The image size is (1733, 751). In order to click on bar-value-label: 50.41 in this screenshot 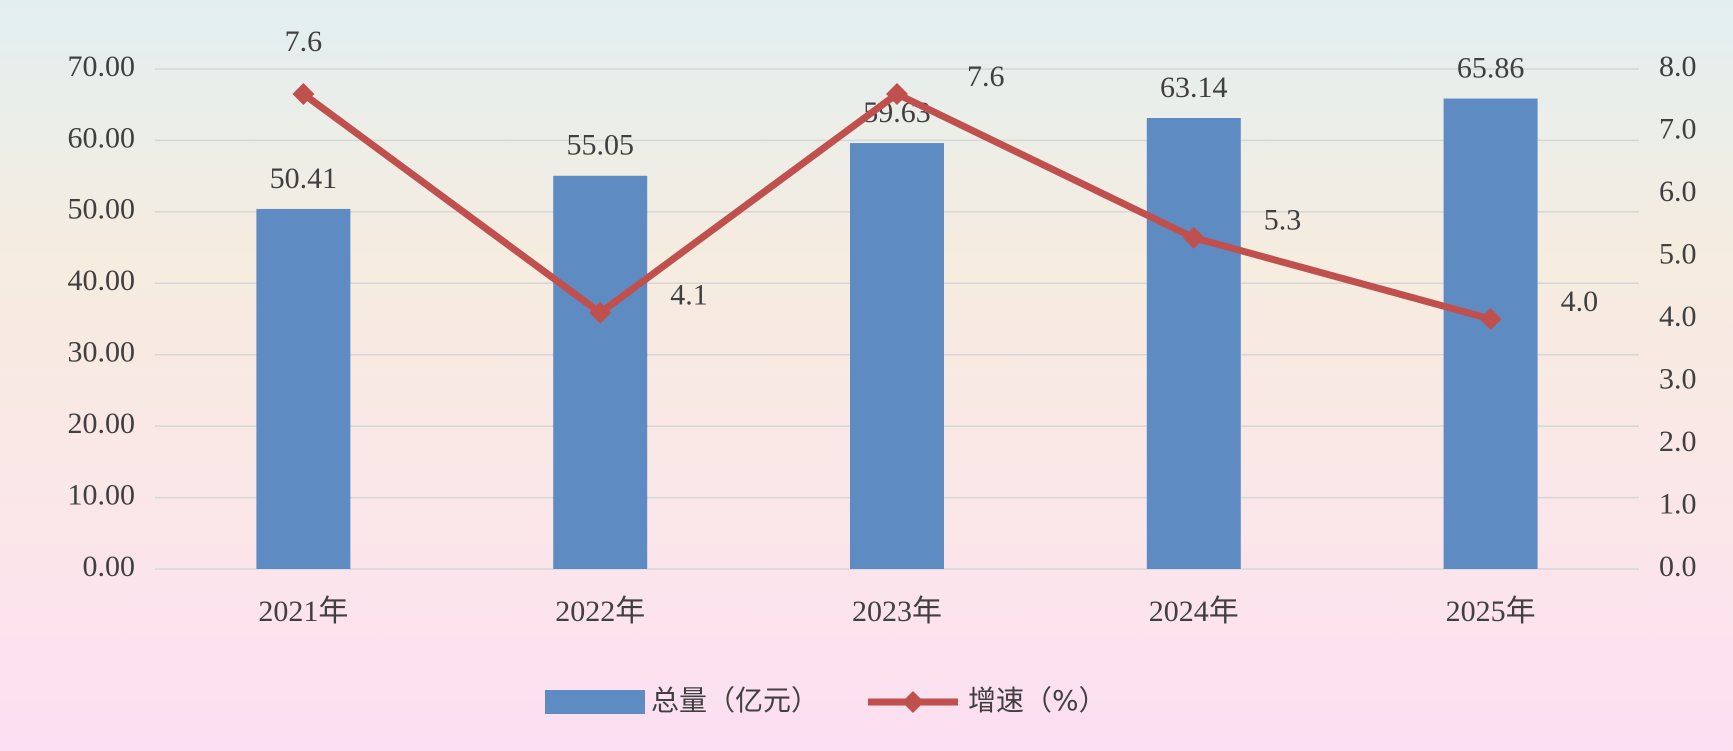, I will do `click(304, 178)`.